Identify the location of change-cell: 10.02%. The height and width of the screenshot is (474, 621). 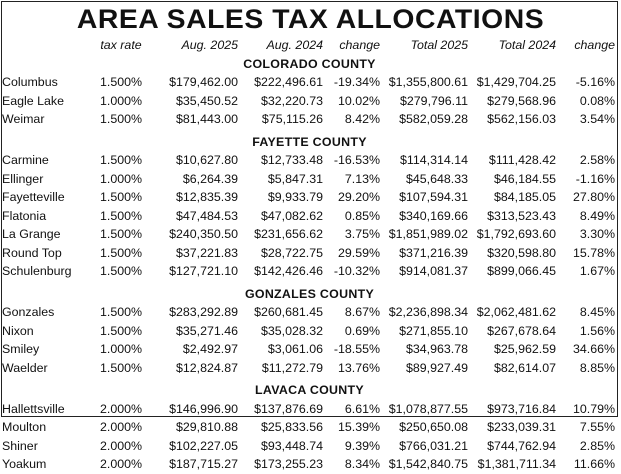
(358, 100).